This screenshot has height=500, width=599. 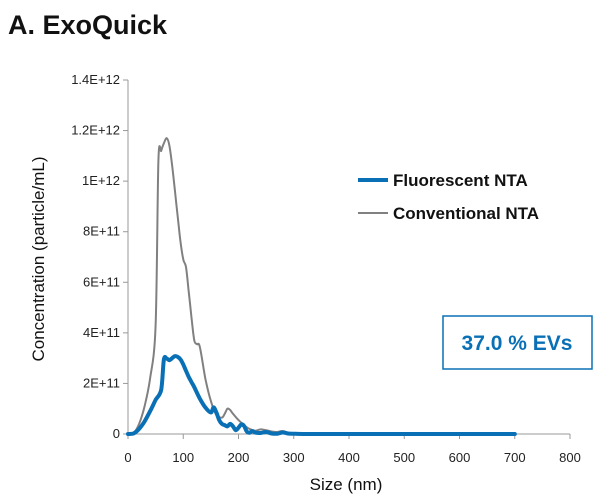 I want to click on series-line-fluorescent-nta, so click(x=321, y=395).